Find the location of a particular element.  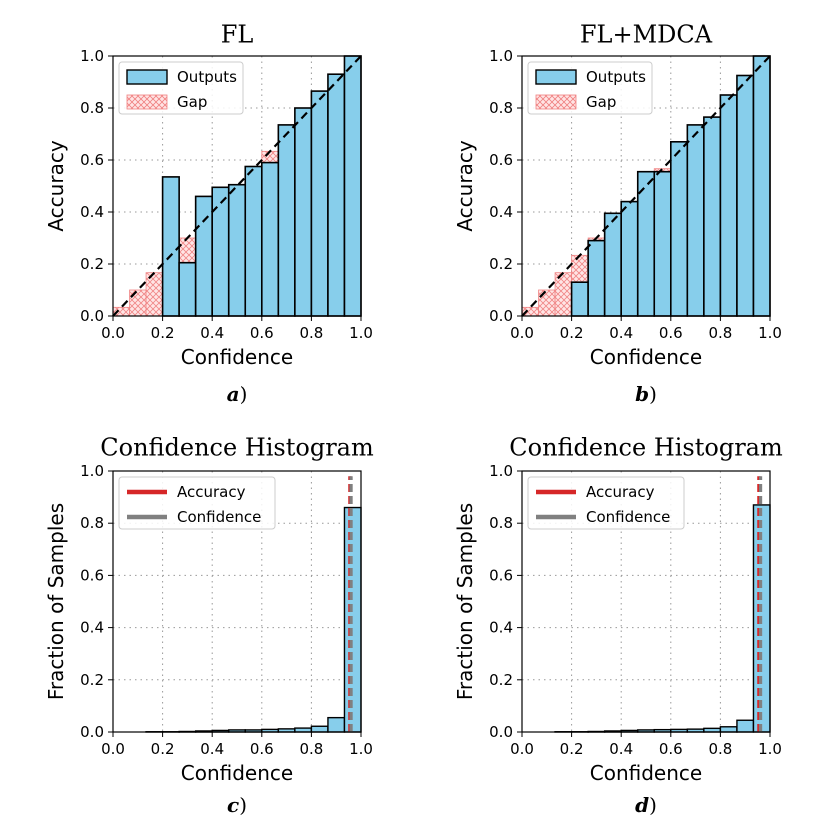

caption-paren: ) is located at coordinates (653, 805).